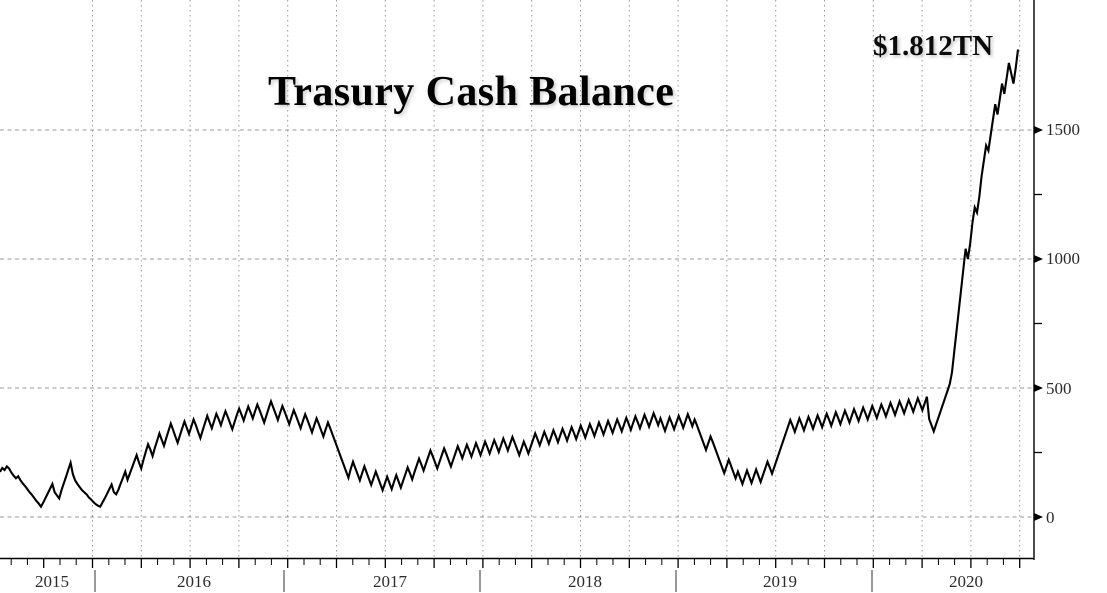 The image size is (1107, 593). Describe the element at coordinates (1050, 517) in the screenshot. I see `y-tick-label-0: 0` at that location.